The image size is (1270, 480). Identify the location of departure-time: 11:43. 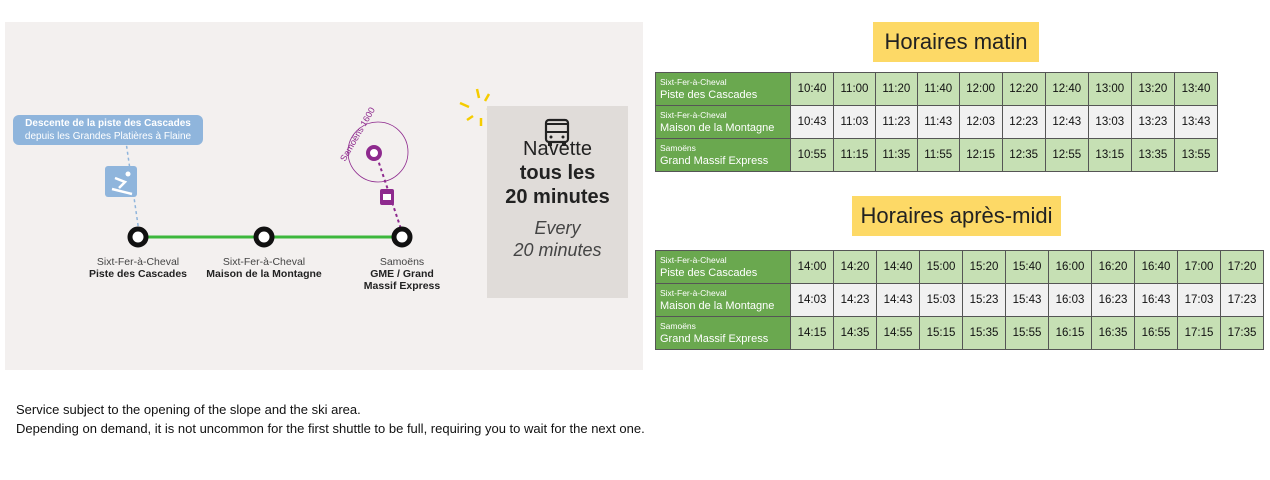
(938, 122).